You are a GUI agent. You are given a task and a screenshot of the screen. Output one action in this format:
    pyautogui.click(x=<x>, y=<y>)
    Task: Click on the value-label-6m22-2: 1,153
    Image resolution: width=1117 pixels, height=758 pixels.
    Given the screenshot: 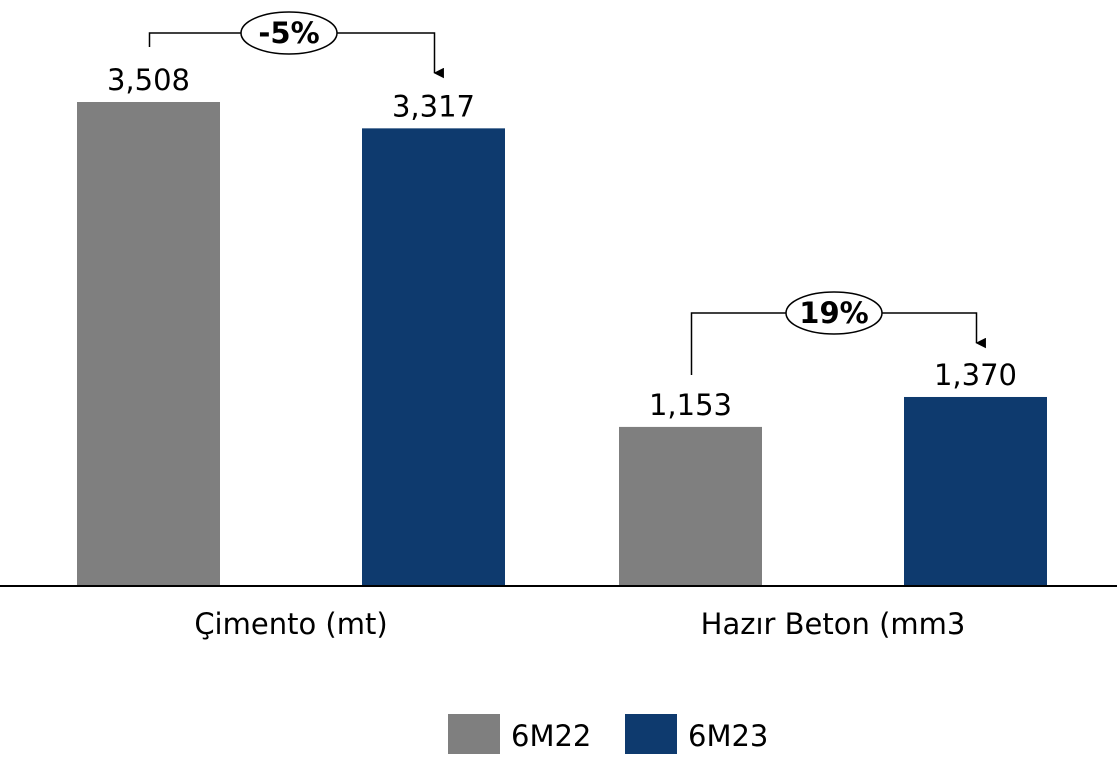 What is the action you would take?
    pyautogui.click(x=690, y=405)
    